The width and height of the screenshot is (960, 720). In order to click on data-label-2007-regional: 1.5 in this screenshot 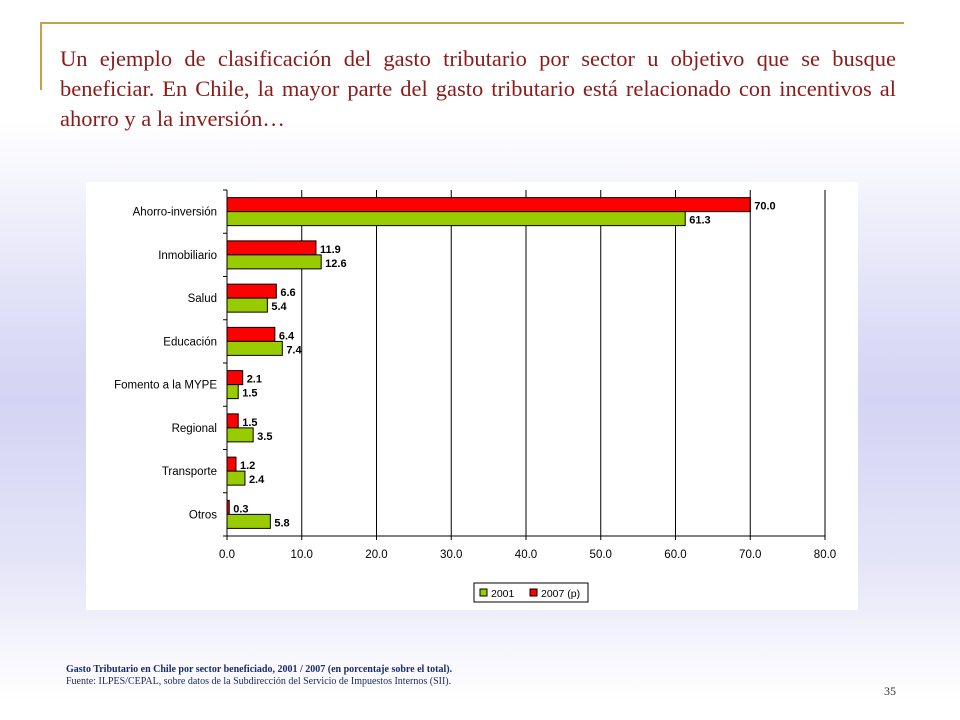, I will do `click(249, 423)`.